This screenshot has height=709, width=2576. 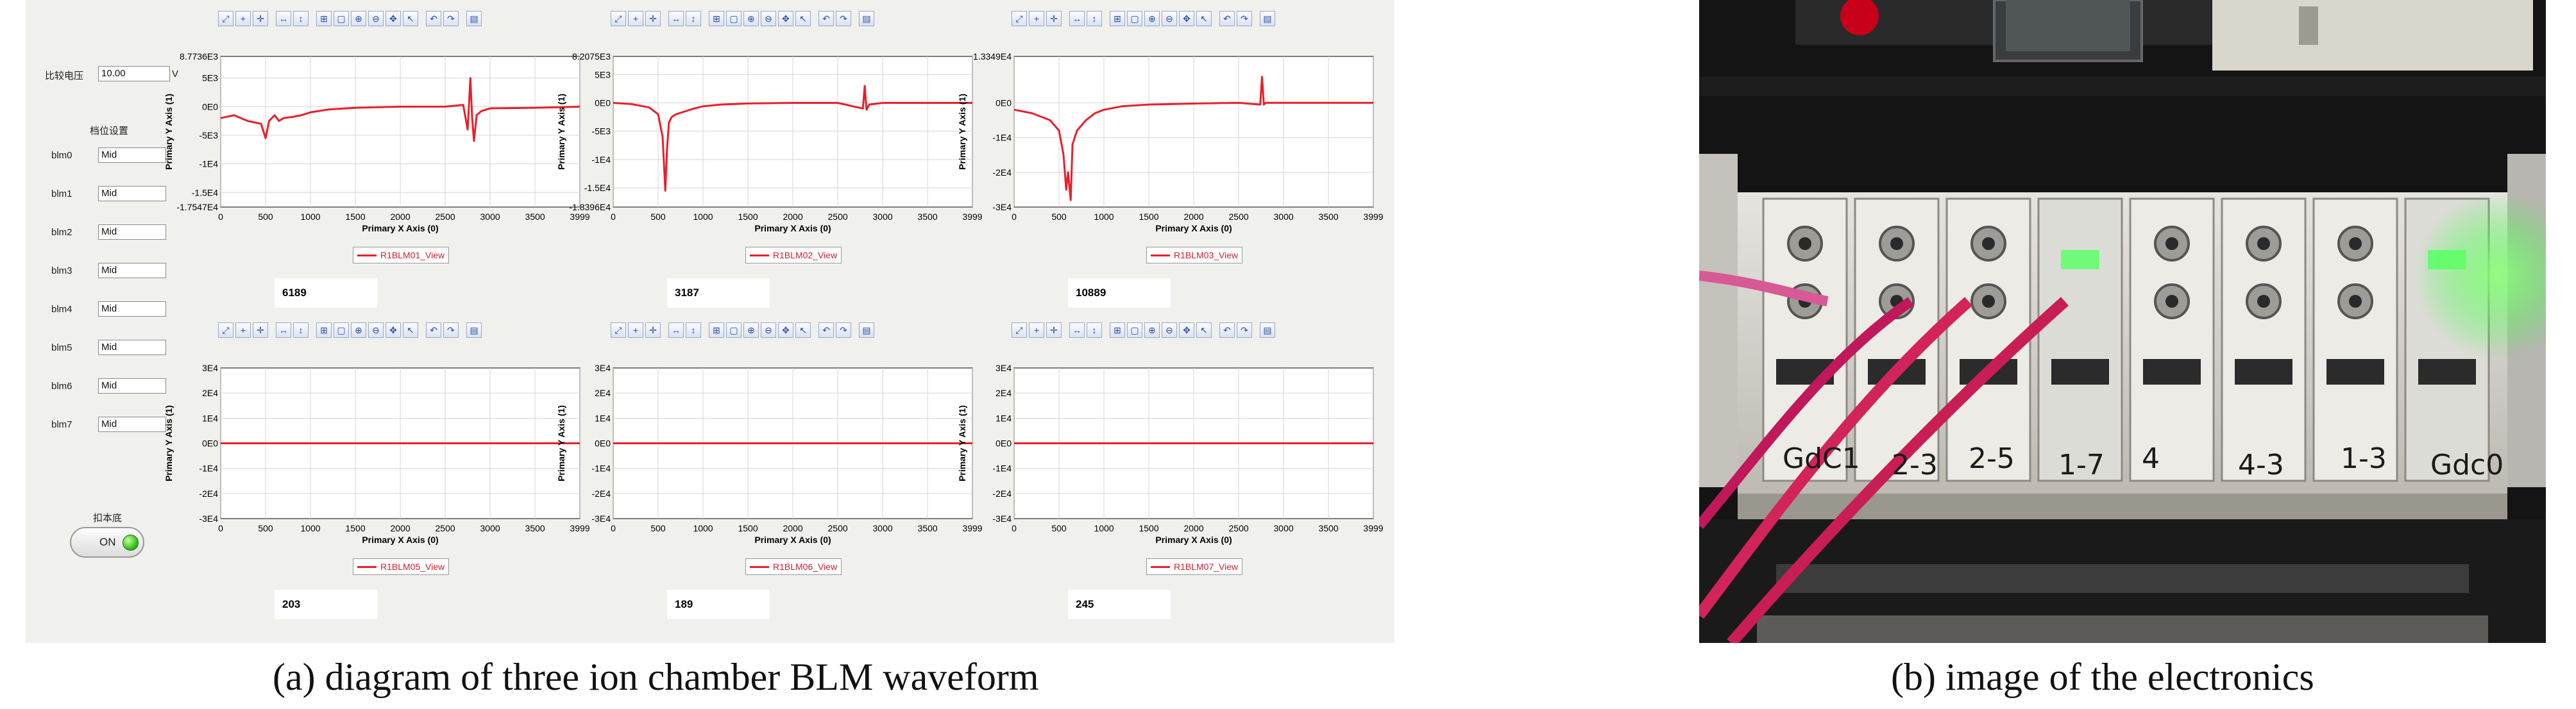 What do you see at coordinates (401, 255) in the screenshot?
I see `chart-legend: R1BLM01_View` at bounding box center [401, 255].